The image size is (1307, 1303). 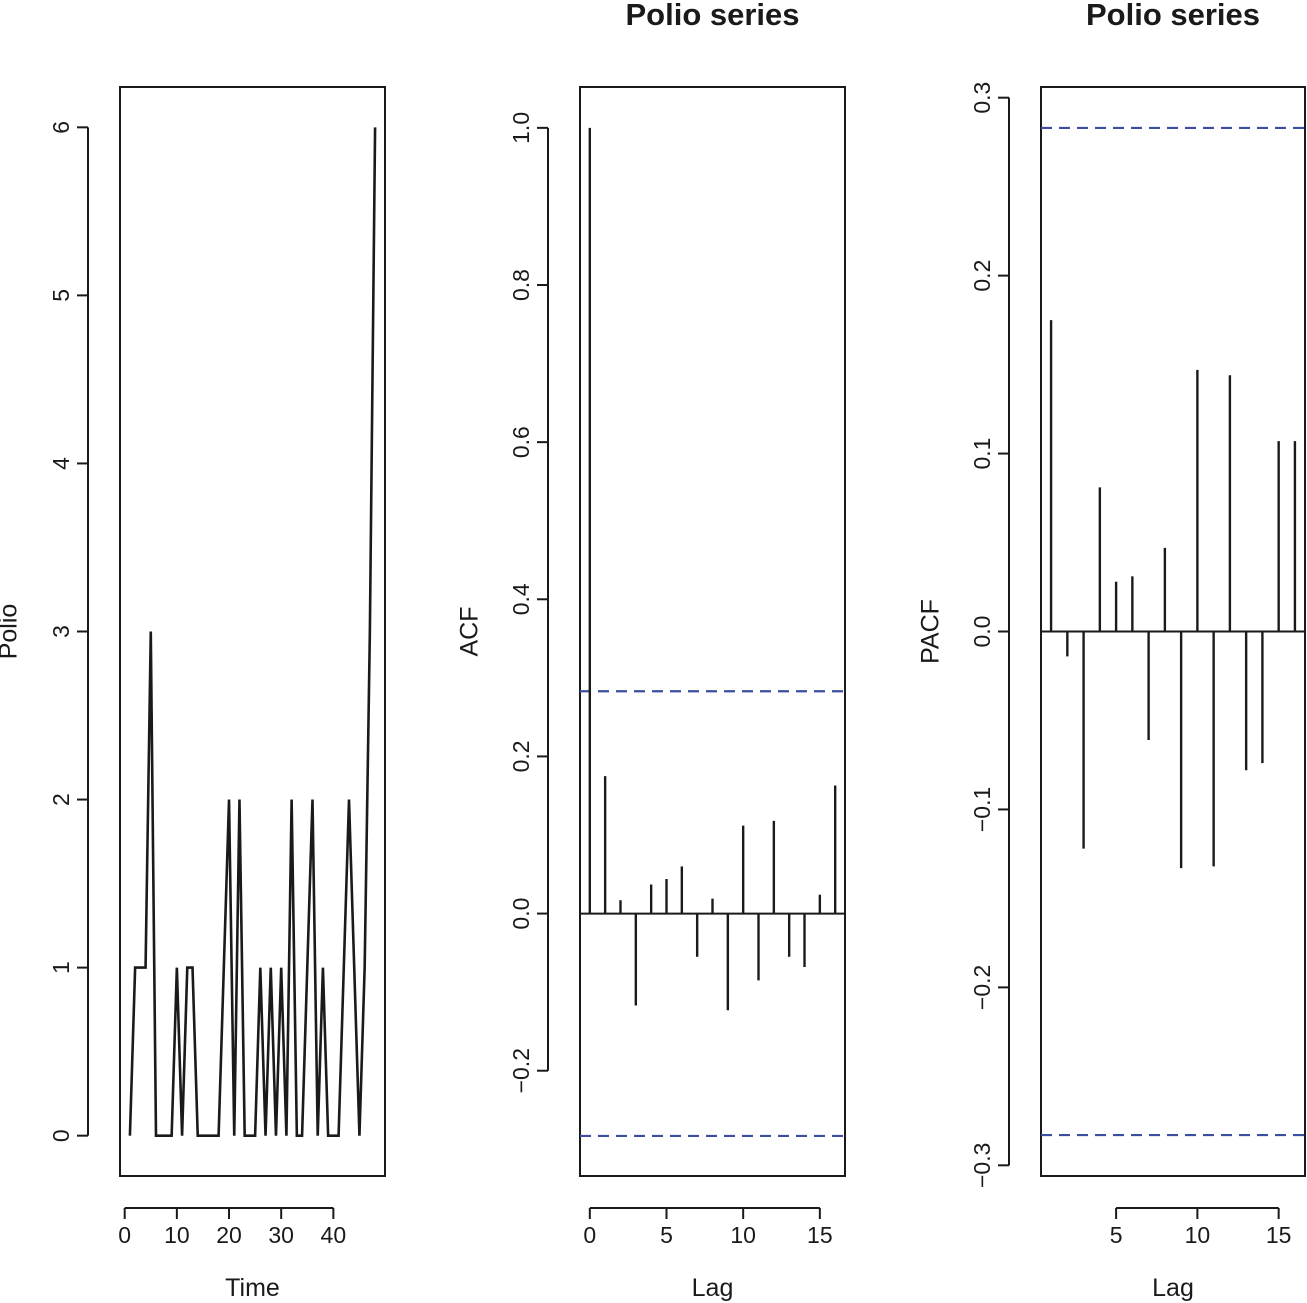 What do you see at coordinates (521, 442) in the screenshot?
I see `y-tick-label: 0.6` at bounding box center [521, 442].